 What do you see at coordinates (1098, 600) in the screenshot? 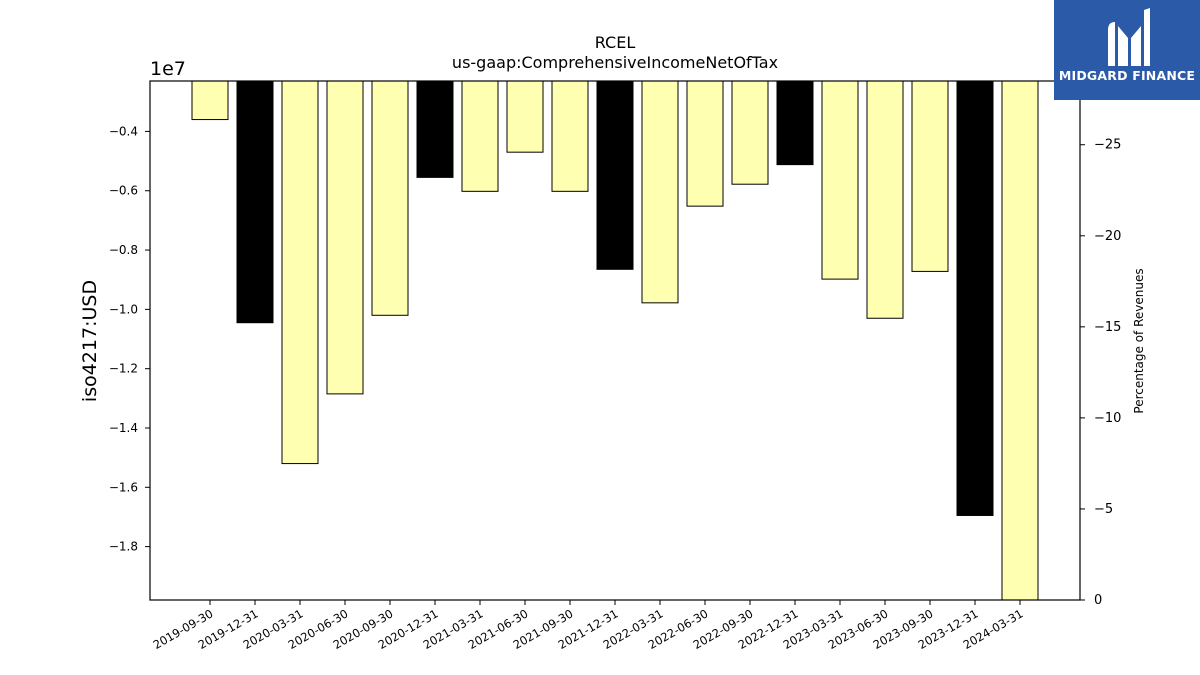
I see `y2-tick-label: 0` at bounding box center [1098, 600].